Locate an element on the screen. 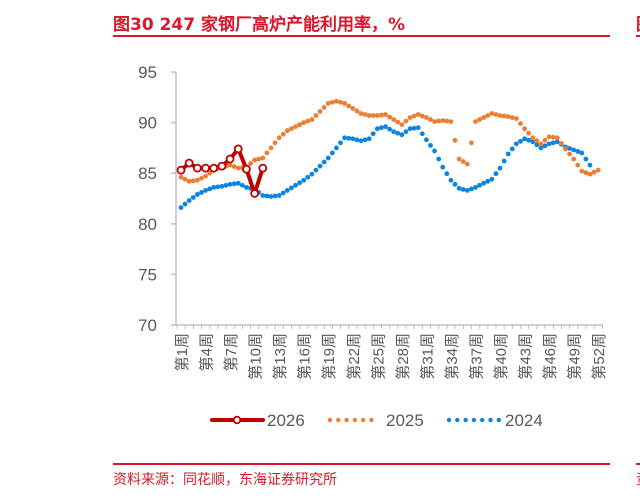  x-tick-label: 第28周 is located at coordinates (403, 356).